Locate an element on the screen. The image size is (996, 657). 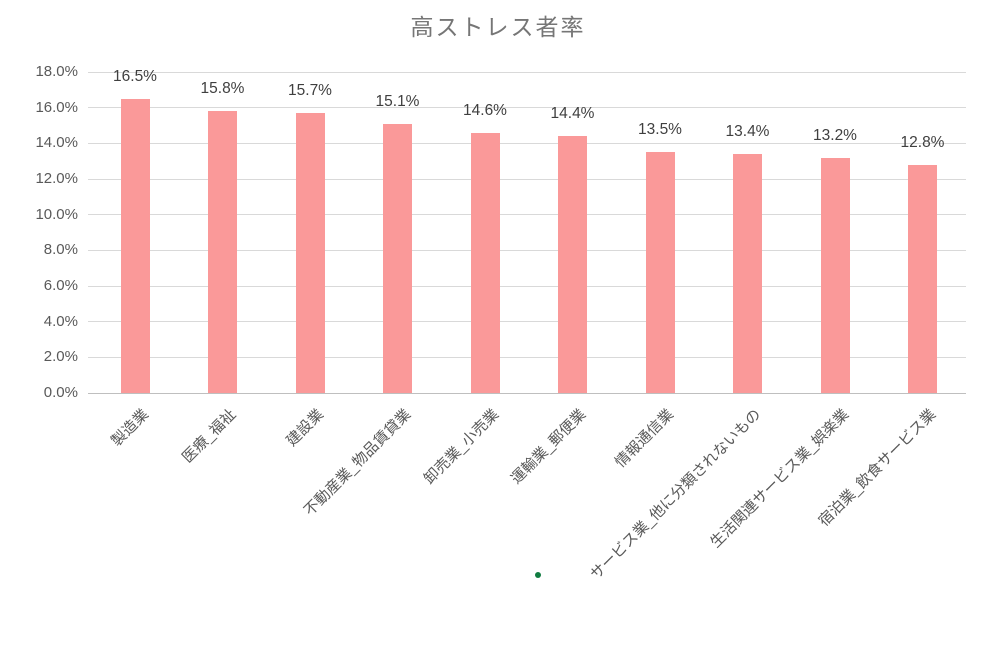
y-axis-tick-label: 18.0% is located at coordinates (56, 71).